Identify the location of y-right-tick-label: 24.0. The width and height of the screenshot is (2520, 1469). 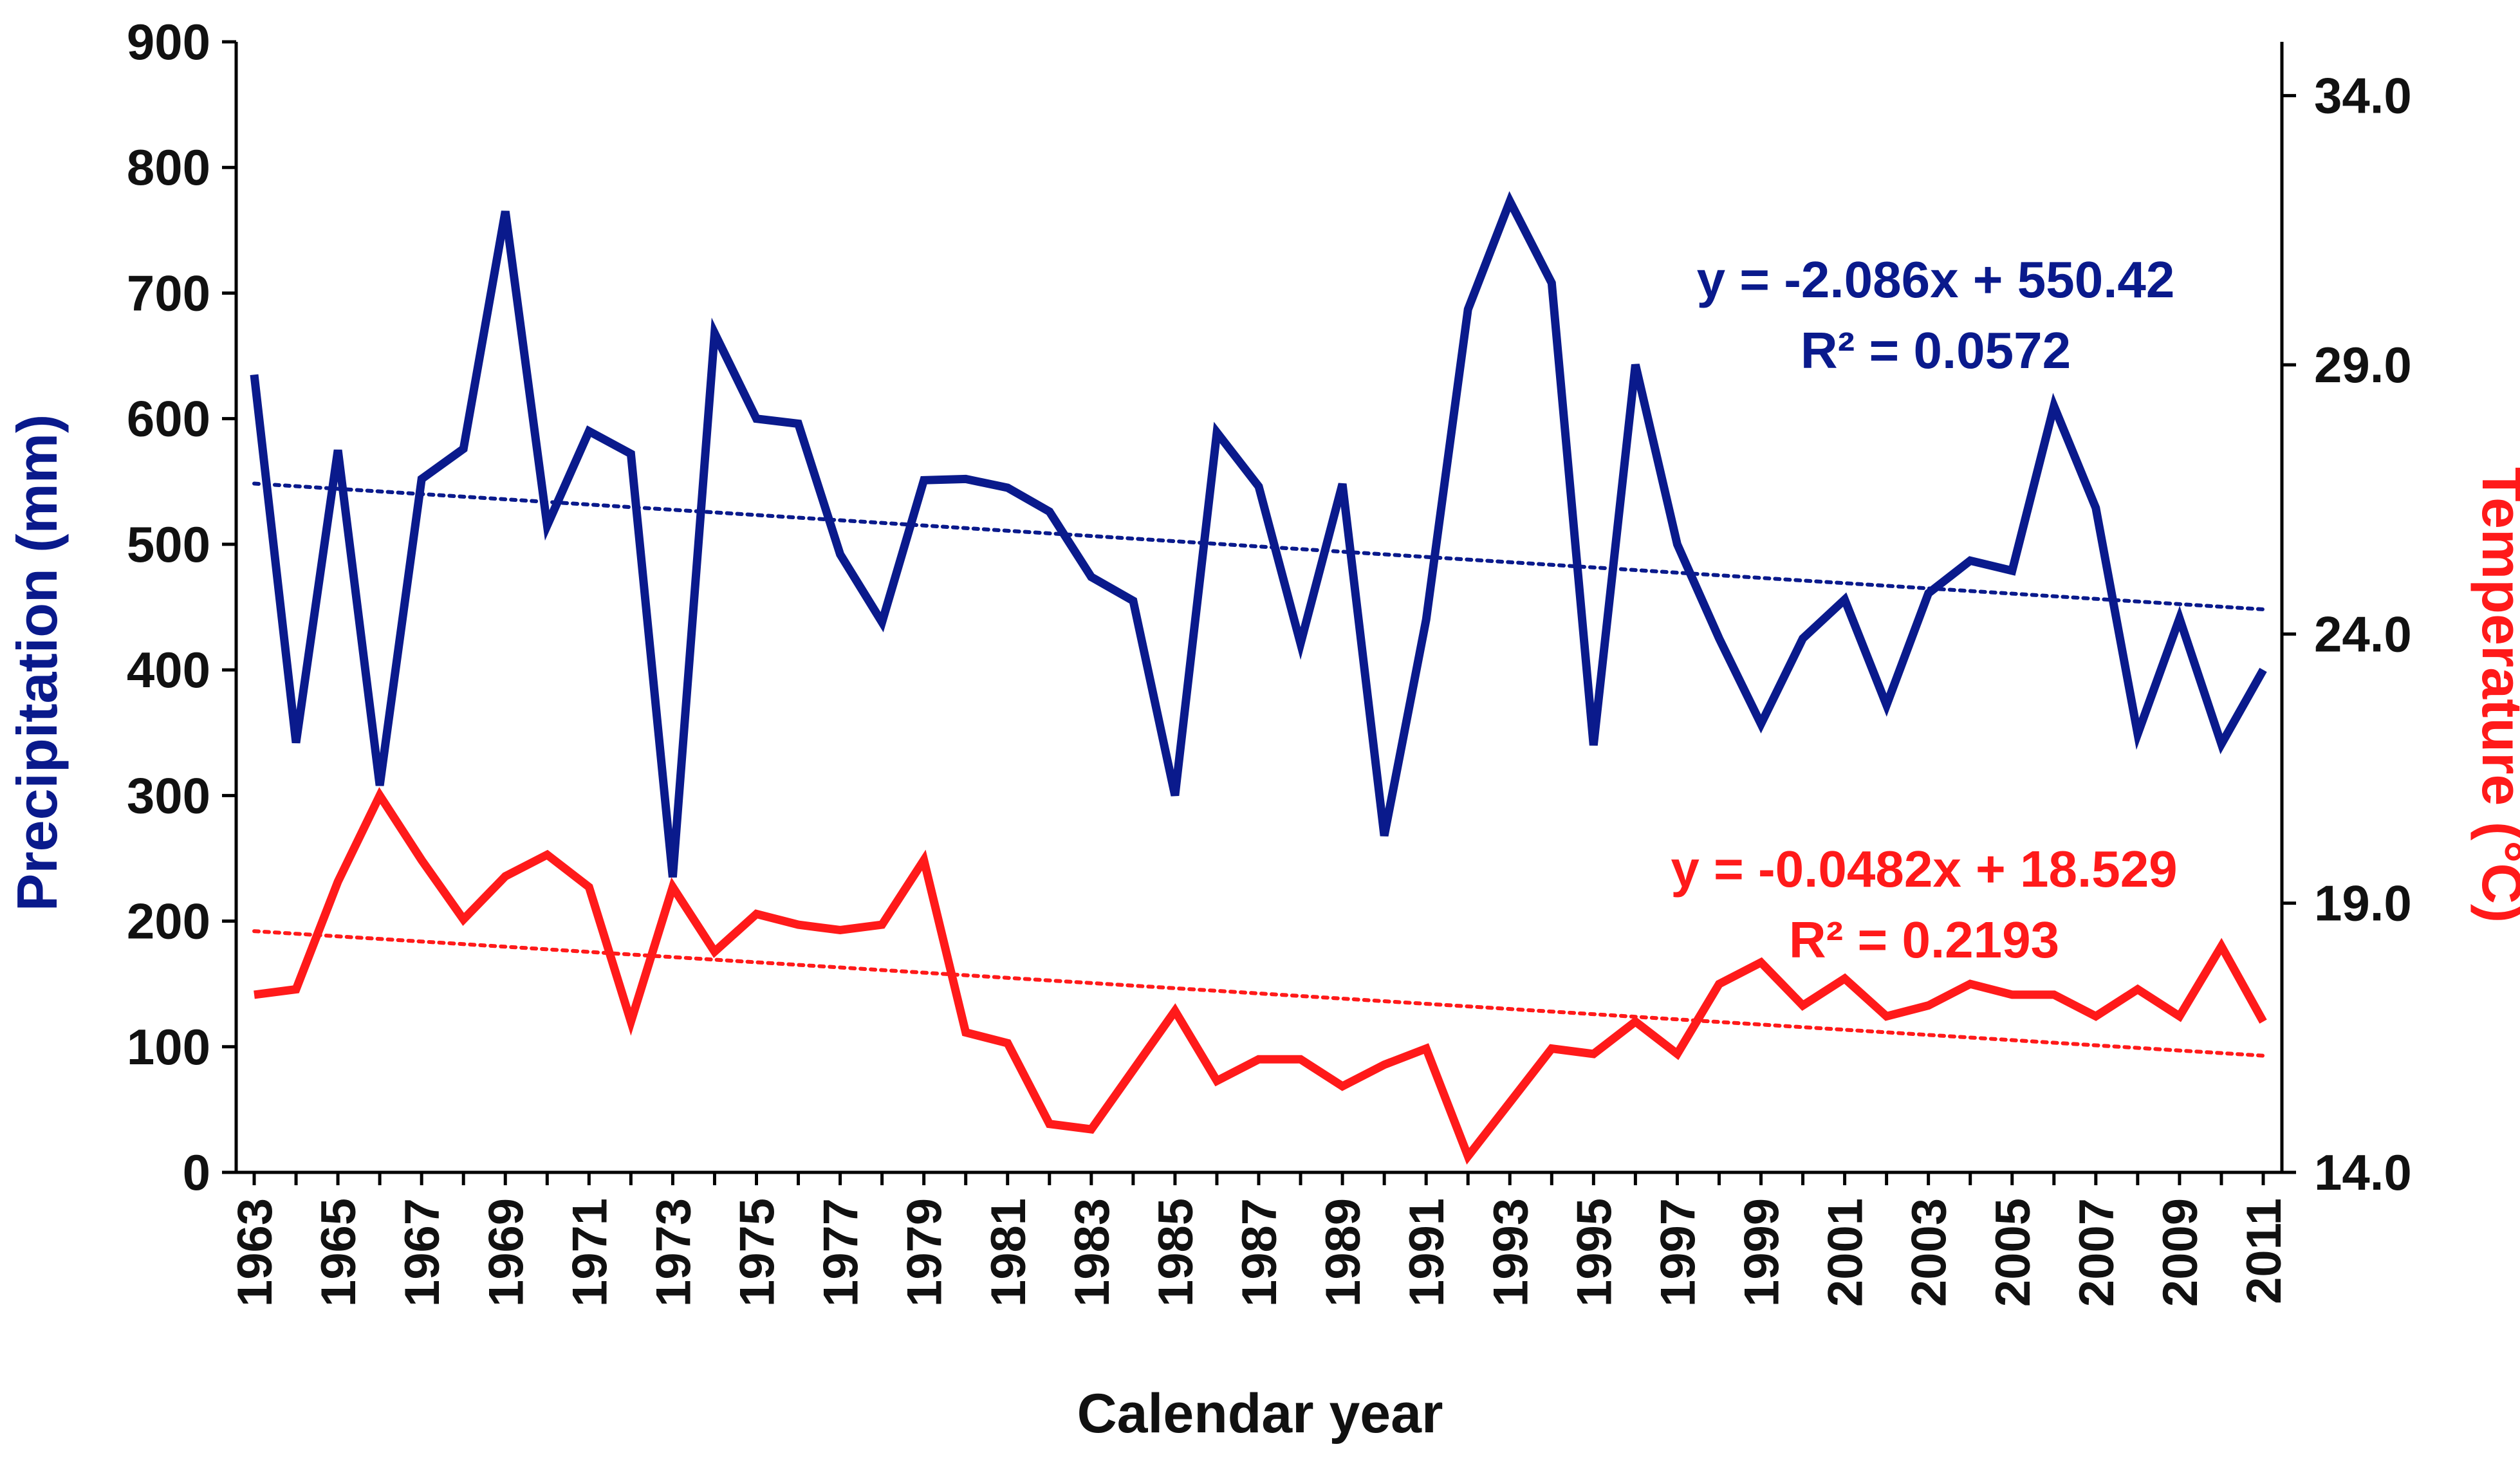
(2363, 633).